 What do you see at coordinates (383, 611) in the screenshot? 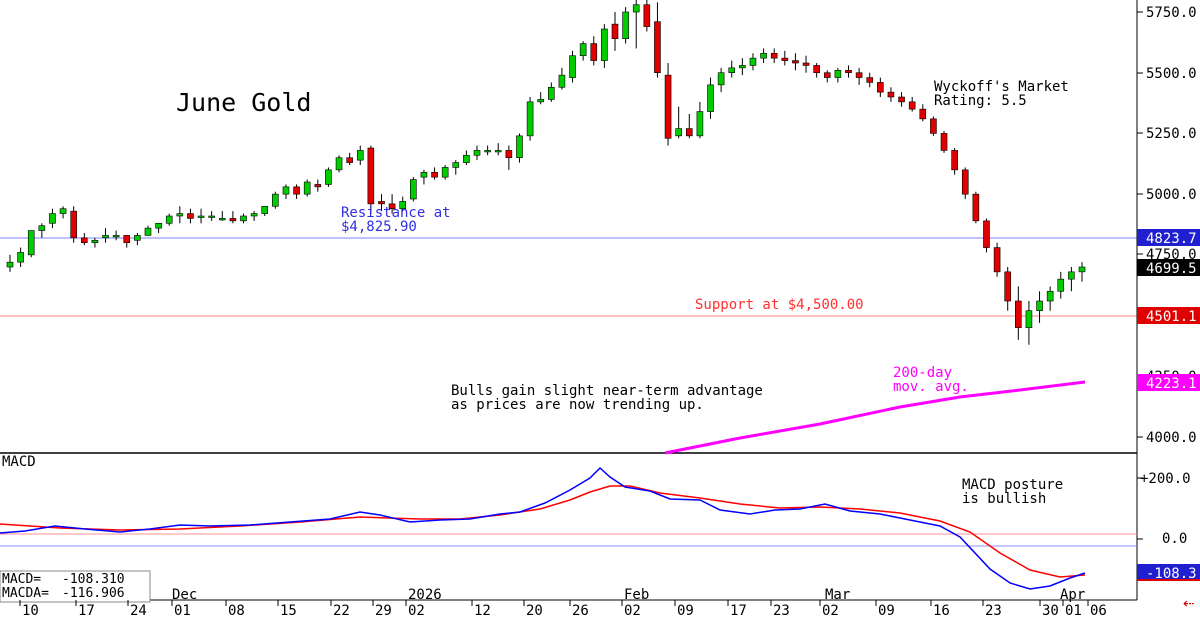
I see `date-label: 29` at bounding box center [383, 611].